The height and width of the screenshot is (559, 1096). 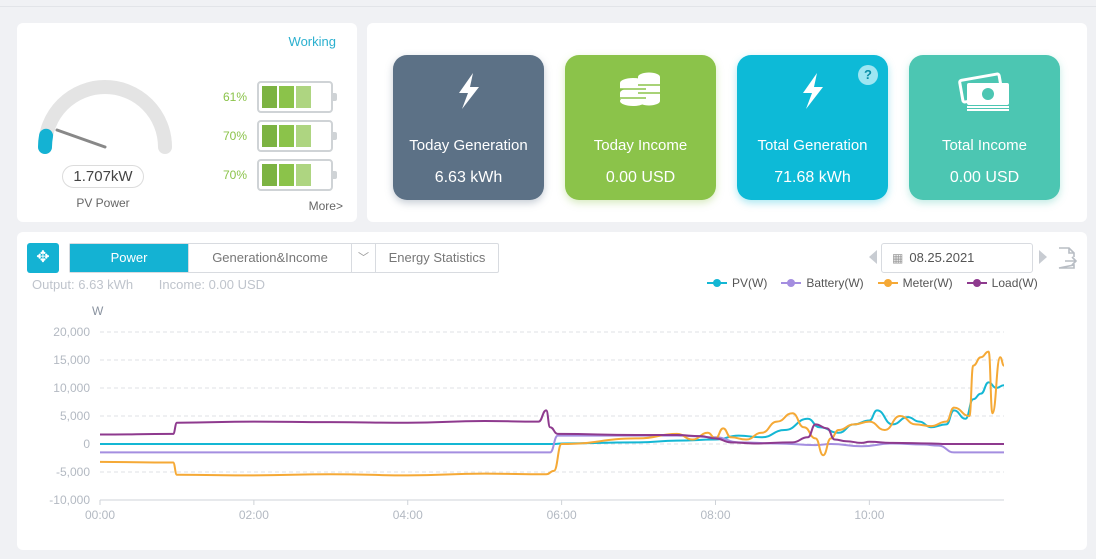 I want to click on total-generation-card: ? Total Generation 71.68 kWh, so click(x=812, y=127).